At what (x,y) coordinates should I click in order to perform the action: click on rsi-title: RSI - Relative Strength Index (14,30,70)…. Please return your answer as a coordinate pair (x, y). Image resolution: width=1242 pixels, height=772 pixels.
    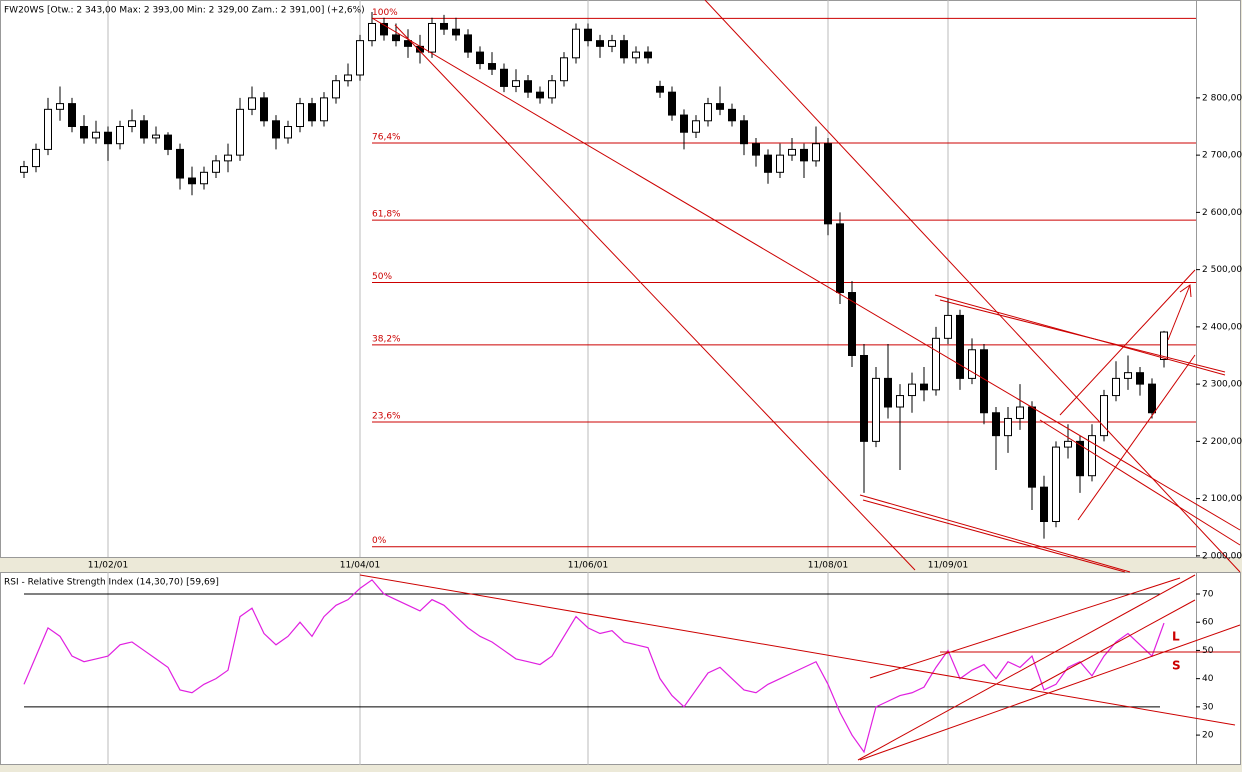
    Looking at the image, I should click on (111, 583).